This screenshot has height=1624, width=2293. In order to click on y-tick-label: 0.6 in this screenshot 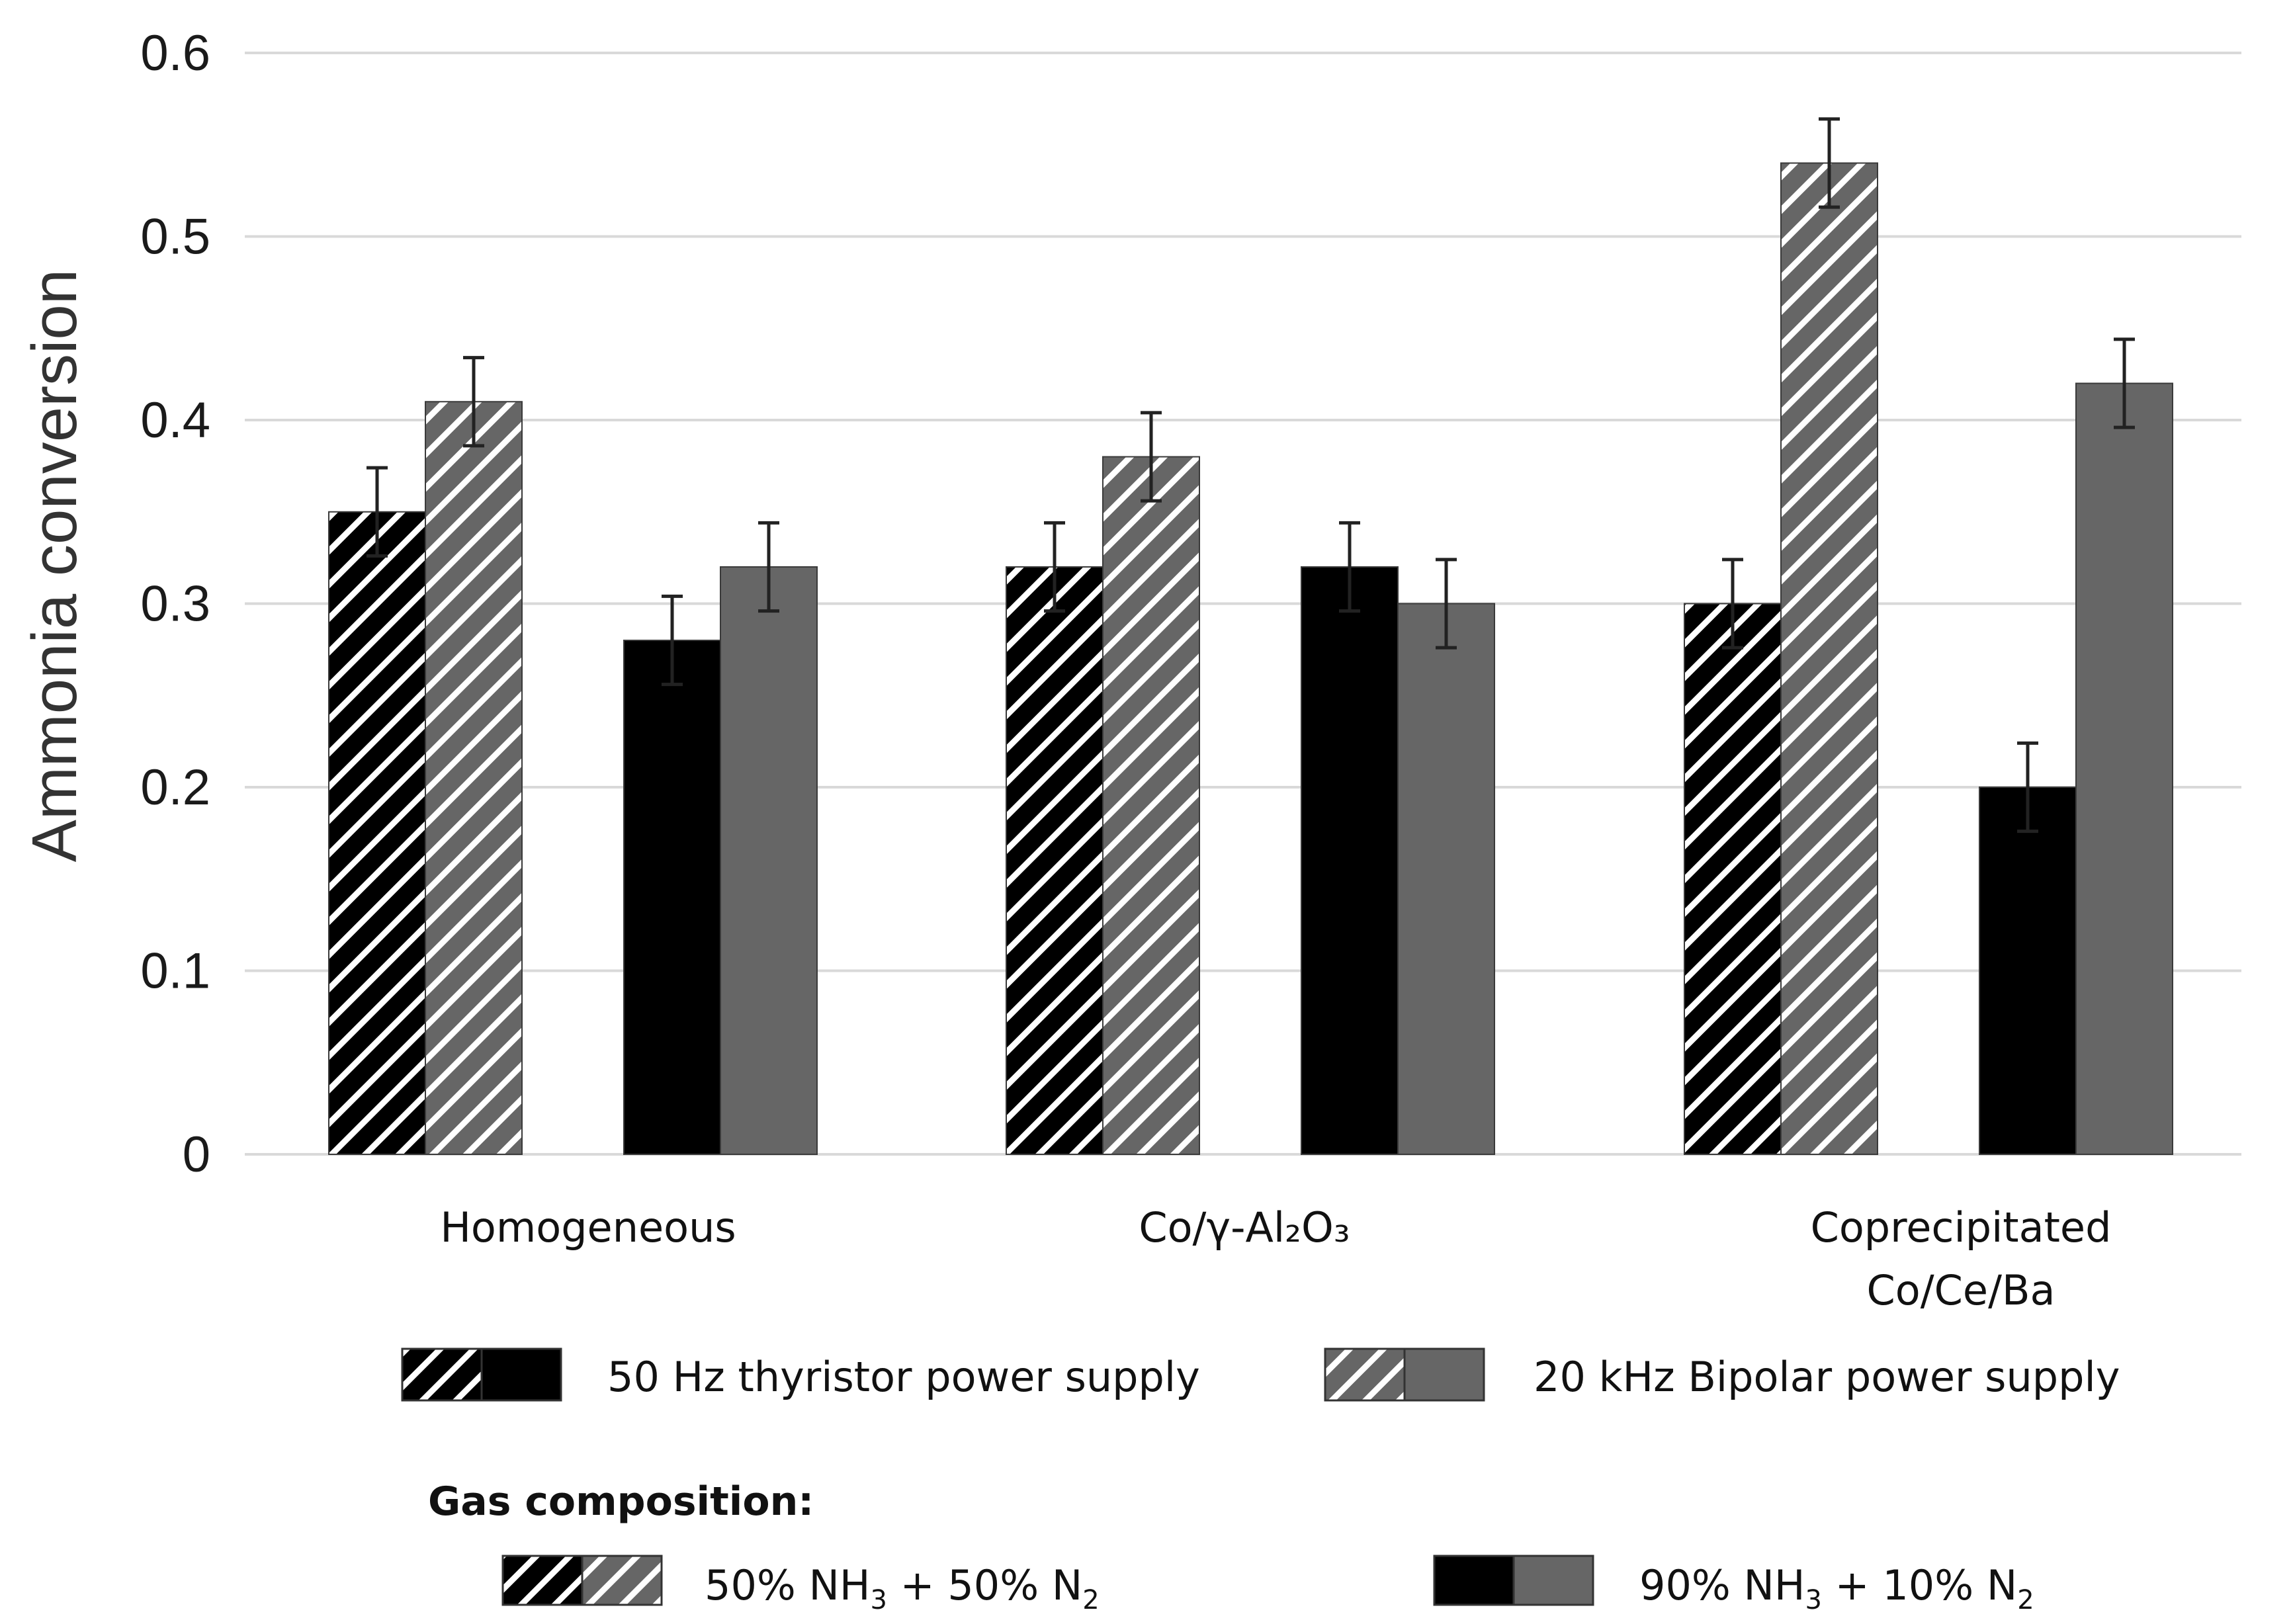, I will do `click(175, 53)`.